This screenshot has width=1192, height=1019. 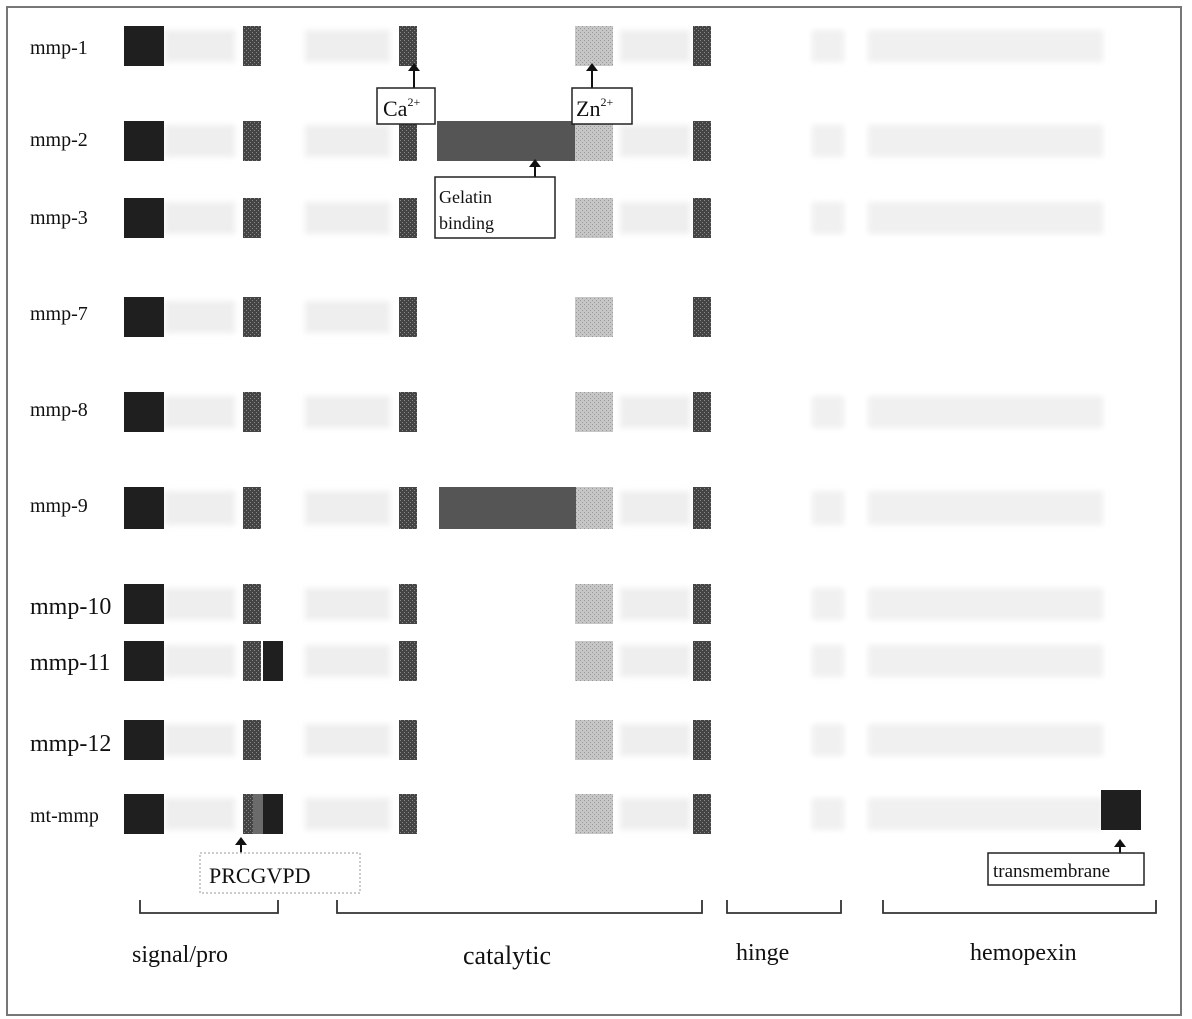 I want to click on mmp-3-signal-block, so click(x=144, y=218).